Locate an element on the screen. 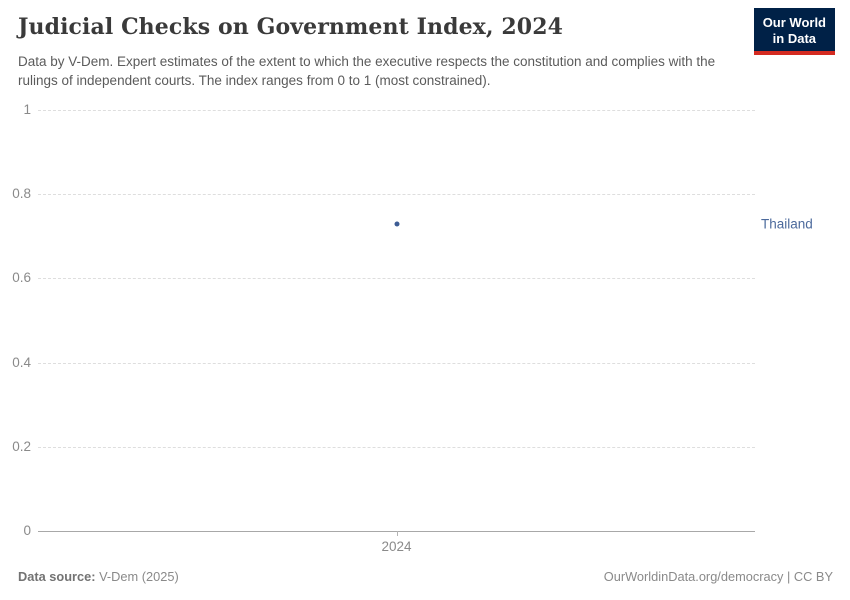  y-tick-label: 0.4 is located at coordinates (21, 362).